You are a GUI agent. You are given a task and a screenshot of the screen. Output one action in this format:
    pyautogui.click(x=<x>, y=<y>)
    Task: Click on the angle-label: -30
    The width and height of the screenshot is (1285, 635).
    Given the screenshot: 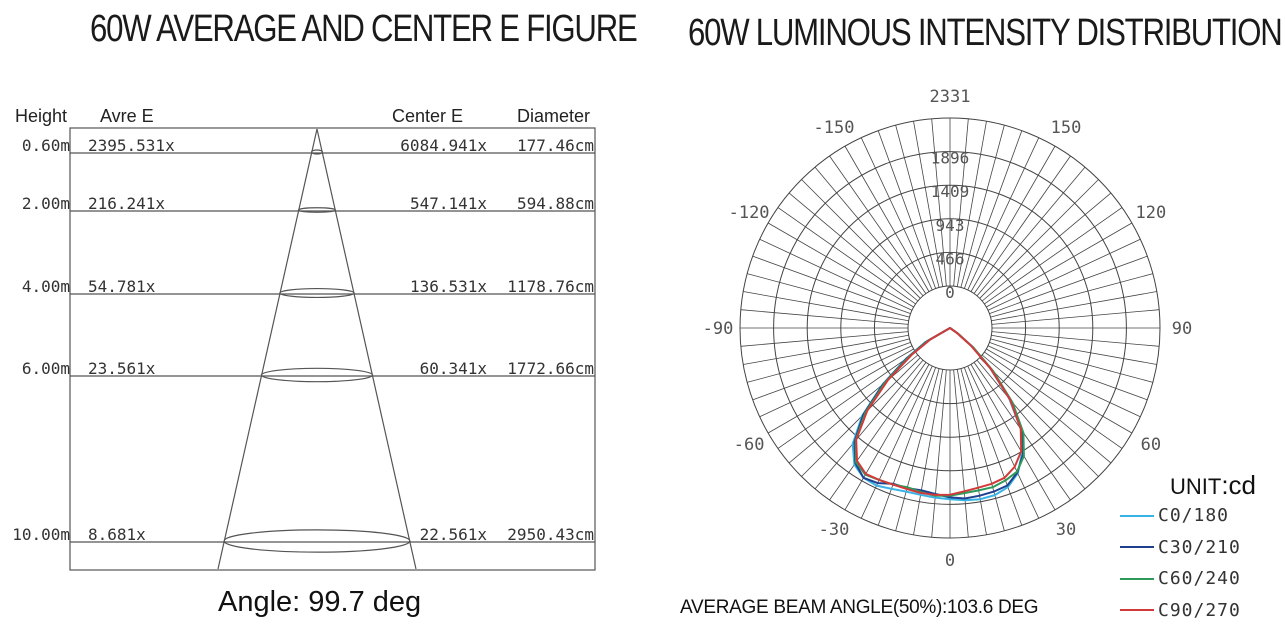 What is the action you would take?
    pyautogui.click(x=834, y=530)
    